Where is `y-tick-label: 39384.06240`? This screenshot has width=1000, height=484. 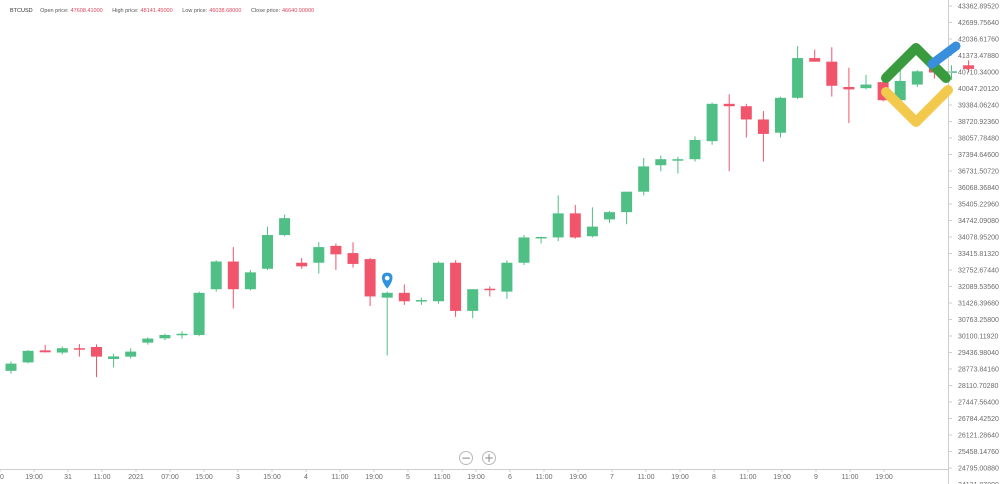
y-tick-label: 39384.06240 is located at coordinates (978, 106).